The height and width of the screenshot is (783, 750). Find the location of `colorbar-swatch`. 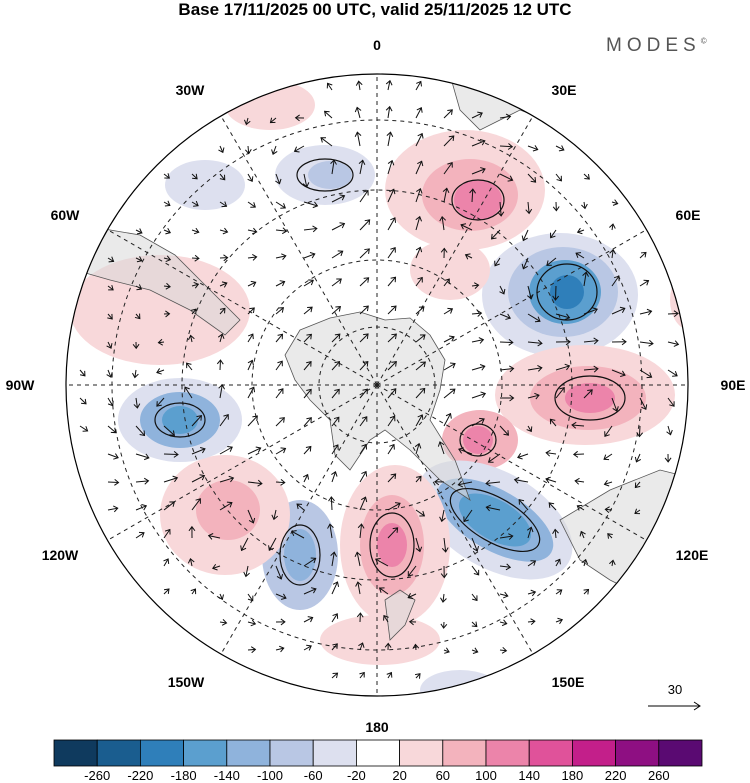

colorbar-swatch is located at coordinates (75, 753).